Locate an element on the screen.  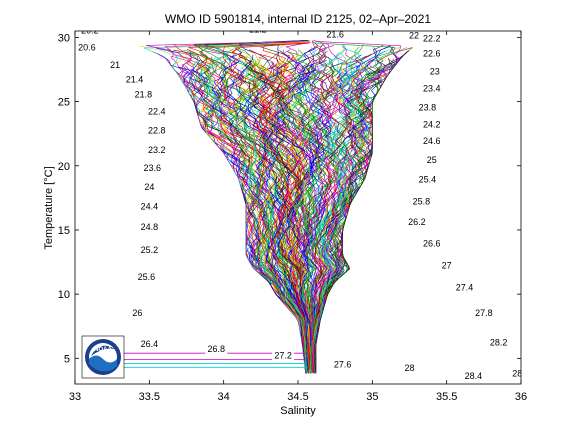
y-tick-label: 15 is located at coordinates (64, 231).